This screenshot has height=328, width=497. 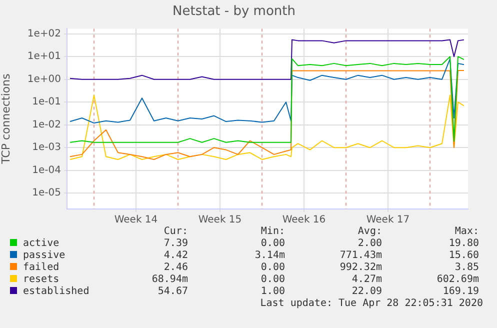 What do you see at coordinates (466, 232) in the screenshot?
I see `text: Max:` at bounding box center [466, 232].